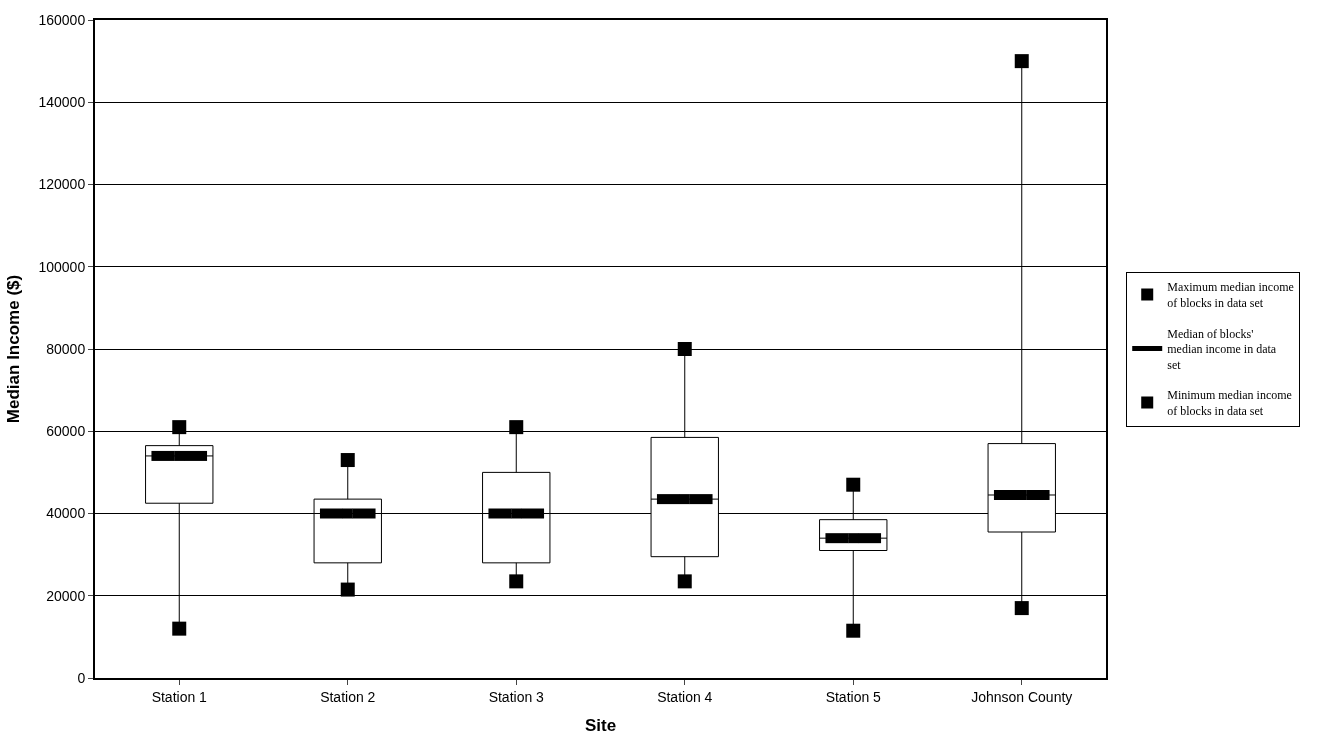 The height and width of the screenshot is (748, 1326). I want to click on y-tick-label: 140000, so click(62, 102).